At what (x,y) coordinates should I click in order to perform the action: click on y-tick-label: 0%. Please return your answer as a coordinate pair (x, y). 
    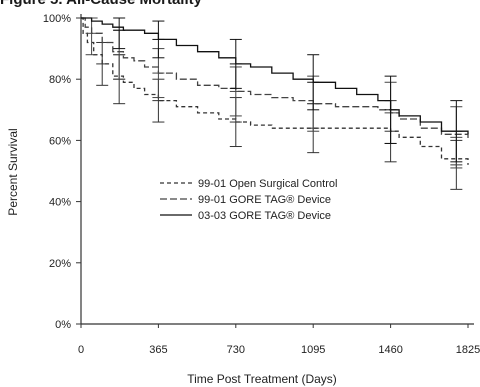
    Looking at the image, I should click on (63, 325).